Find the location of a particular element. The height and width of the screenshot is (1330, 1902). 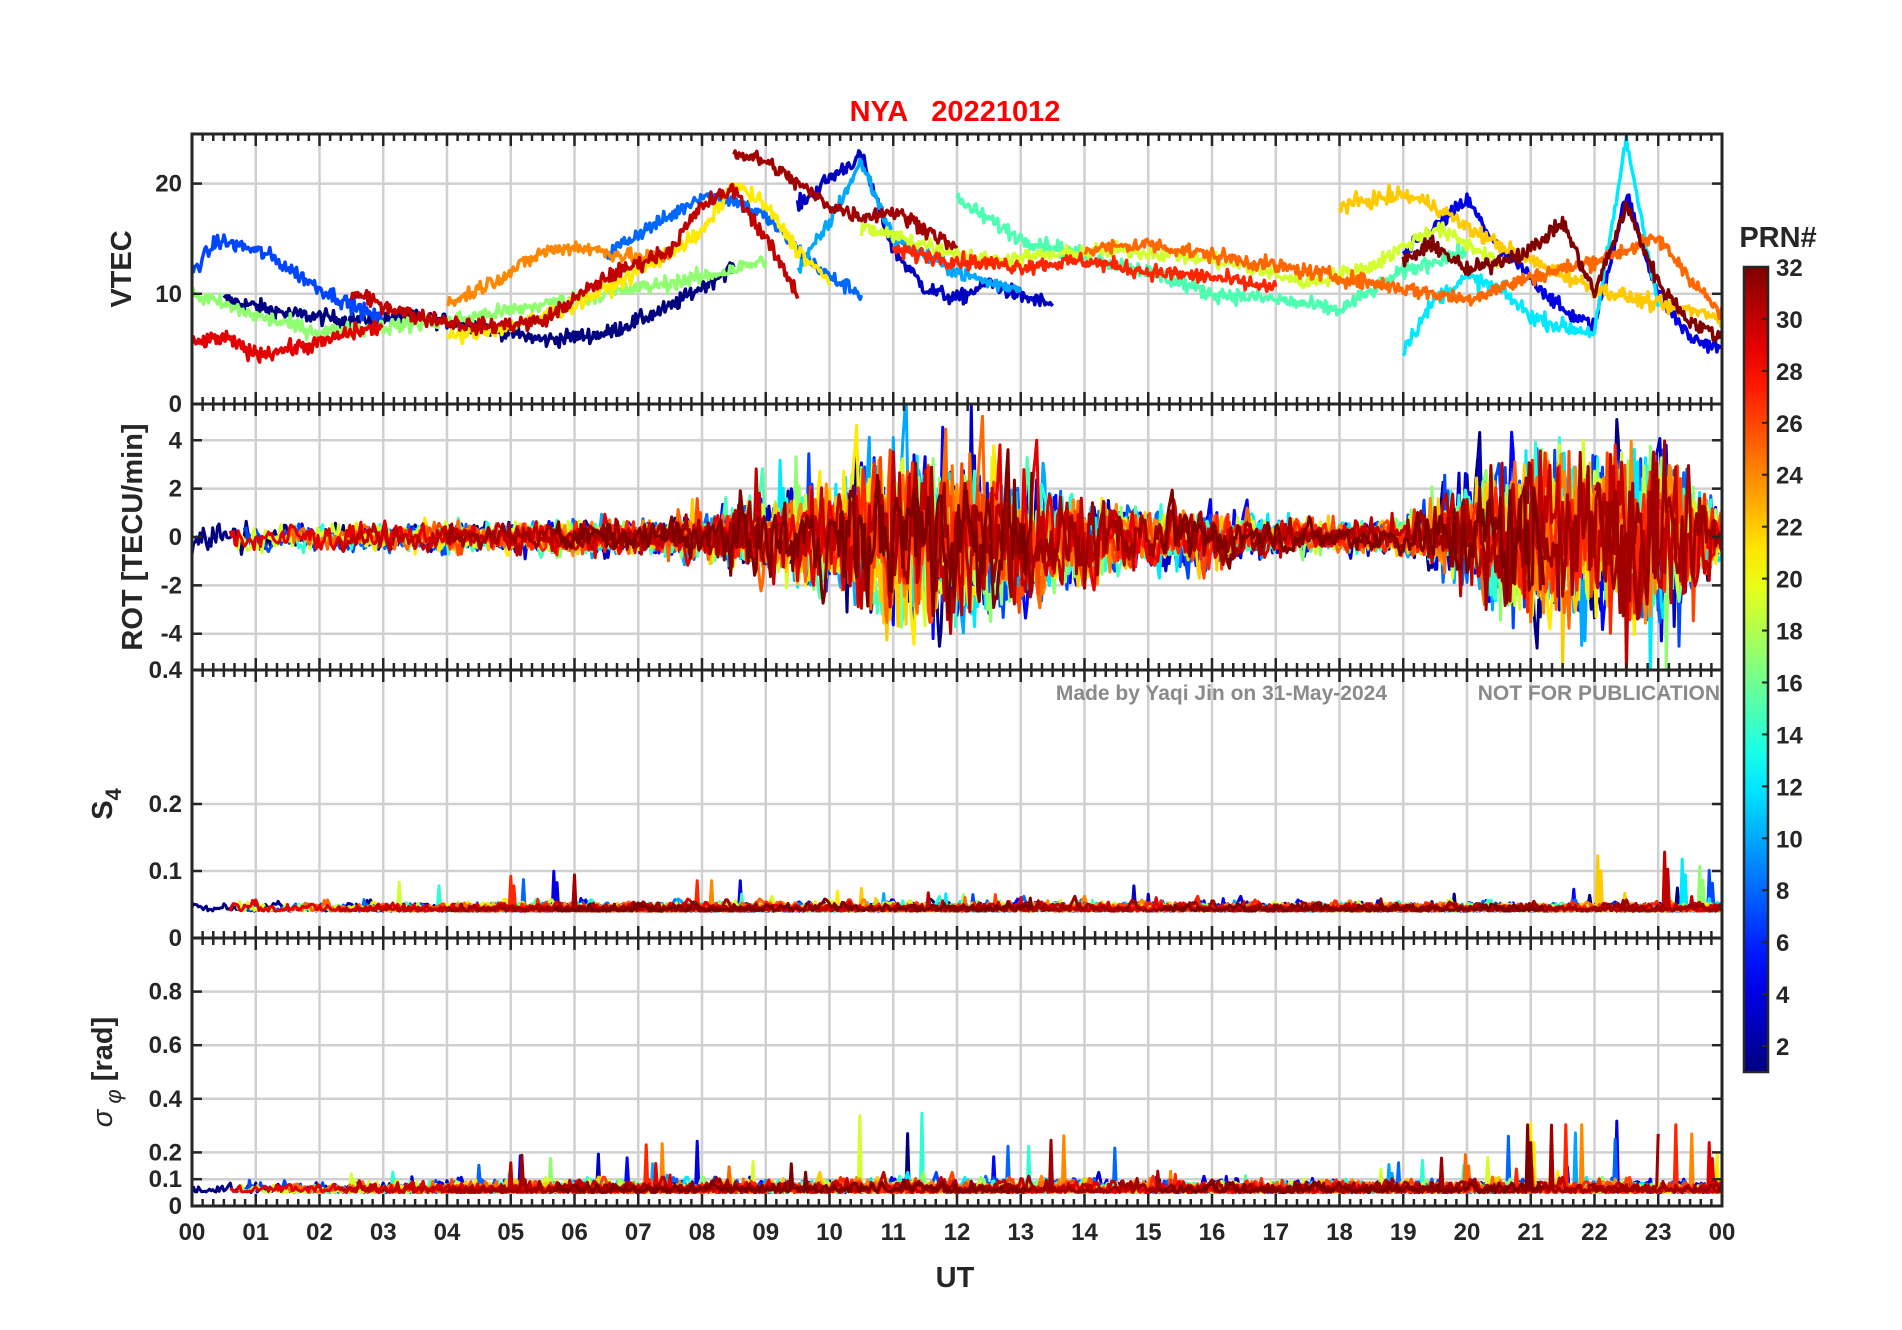

vtec-data is located at coordinates (957, 249).